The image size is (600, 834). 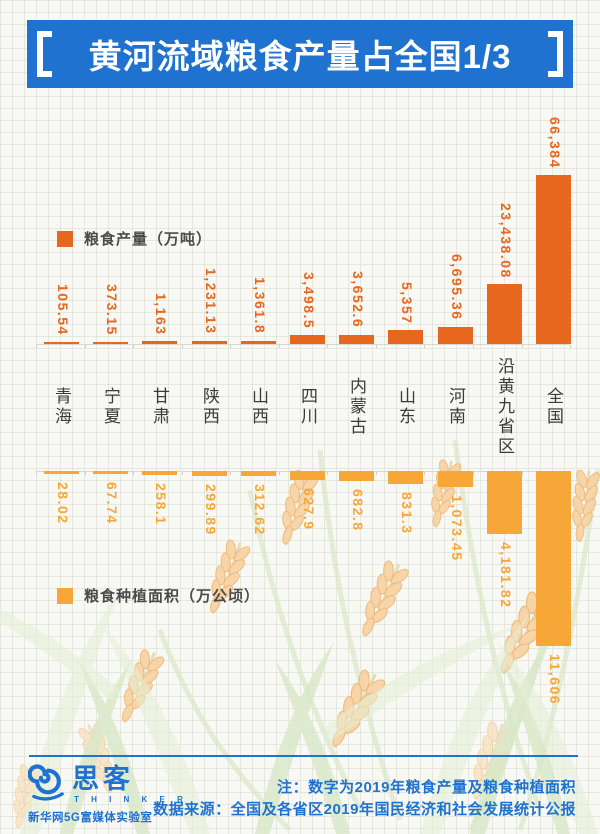 What do you see at coordinates (260, 306) in the screenshot?
I see `production-value-label: 1,361.8` at bounding box center [260, 306].